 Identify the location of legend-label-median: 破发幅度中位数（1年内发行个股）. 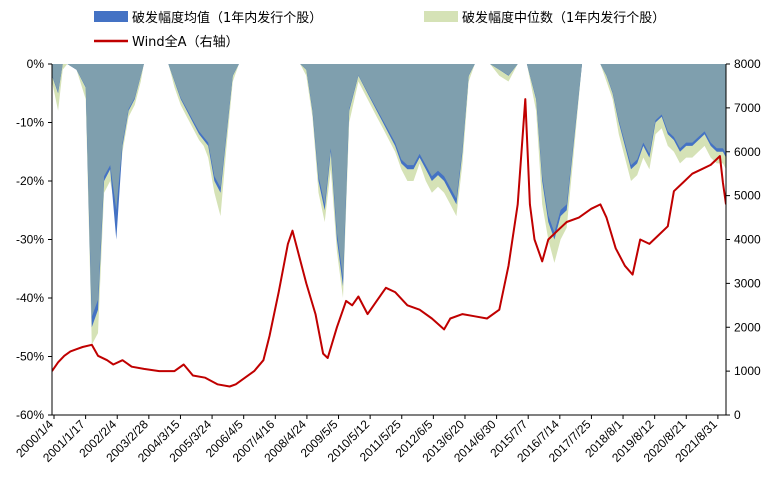
(563, 18).